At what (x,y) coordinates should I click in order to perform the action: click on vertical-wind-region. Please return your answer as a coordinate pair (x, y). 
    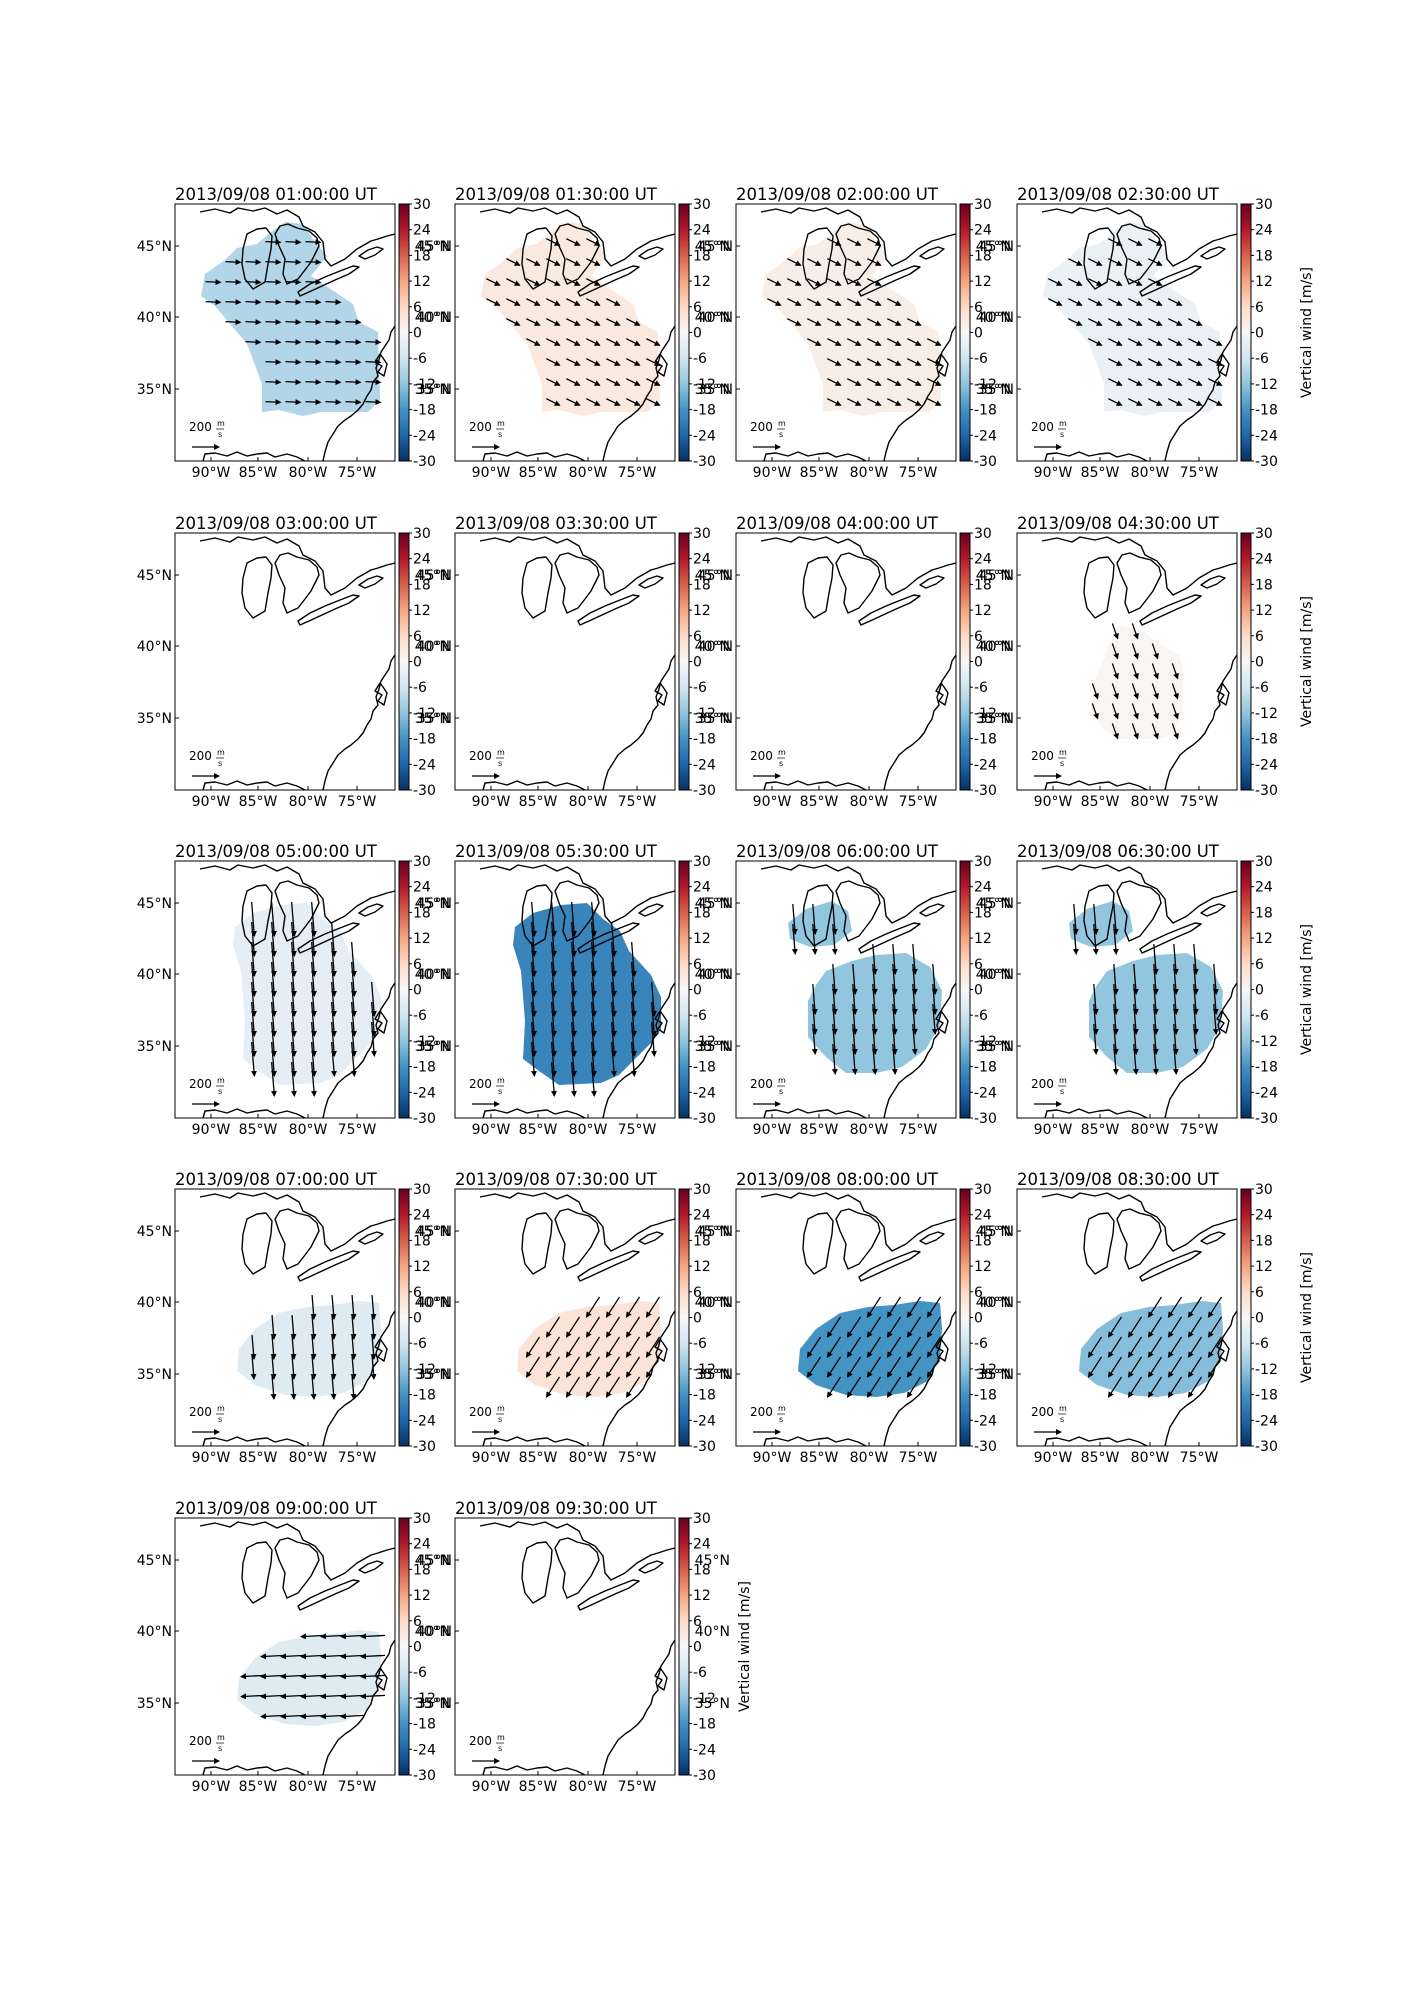
    Looking at the image, I should click on (570, 319).